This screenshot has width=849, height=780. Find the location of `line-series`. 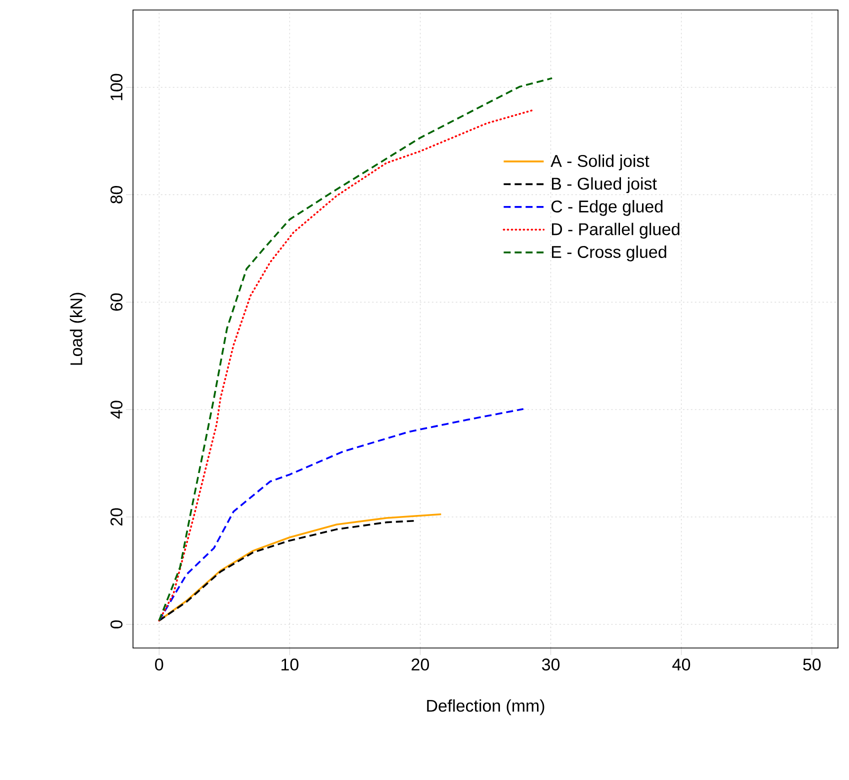

line-series is located at coordinates (341, 515).